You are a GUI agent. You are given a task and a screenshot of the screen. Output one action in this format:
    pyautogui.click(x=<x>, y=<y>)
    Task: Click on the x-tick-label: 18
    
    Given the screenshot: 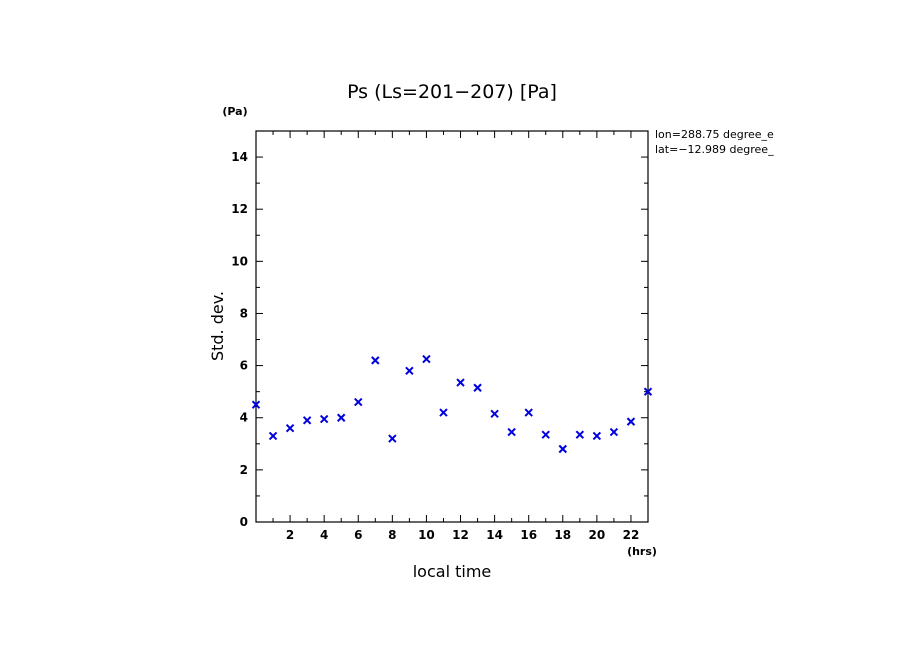 What is the action you would take?
    pyautogui.click(x=562, y=535)
    